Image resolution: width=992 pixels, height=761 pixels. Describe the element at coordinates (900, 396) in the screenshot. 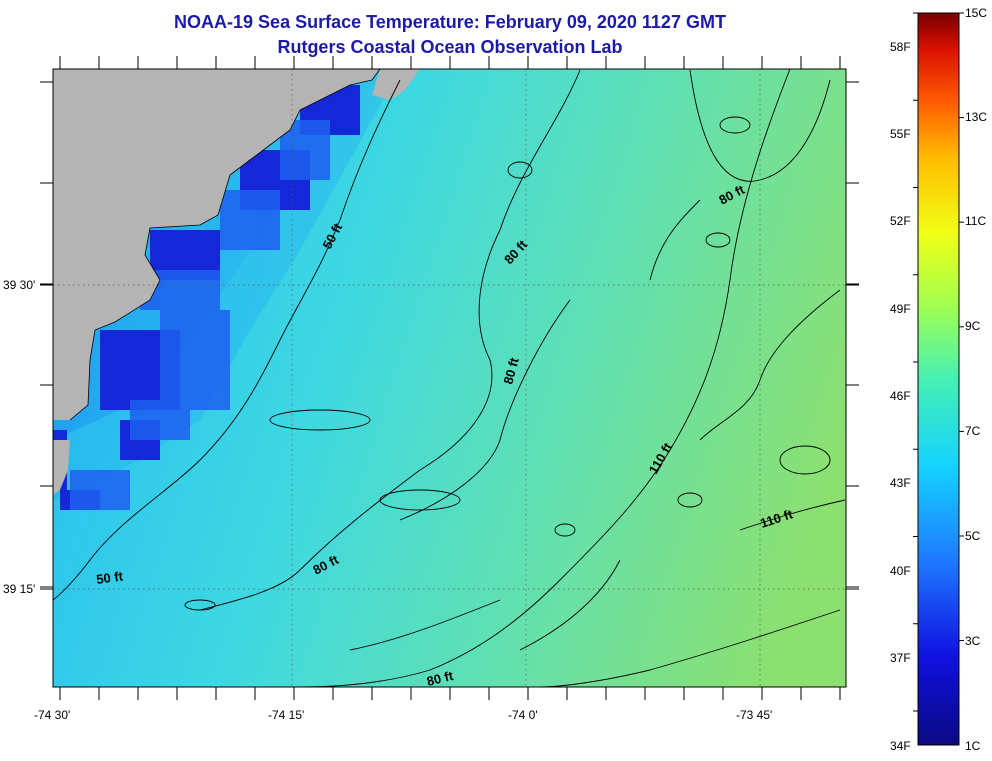

I see `colorbar-f-label: 46F` at that location.